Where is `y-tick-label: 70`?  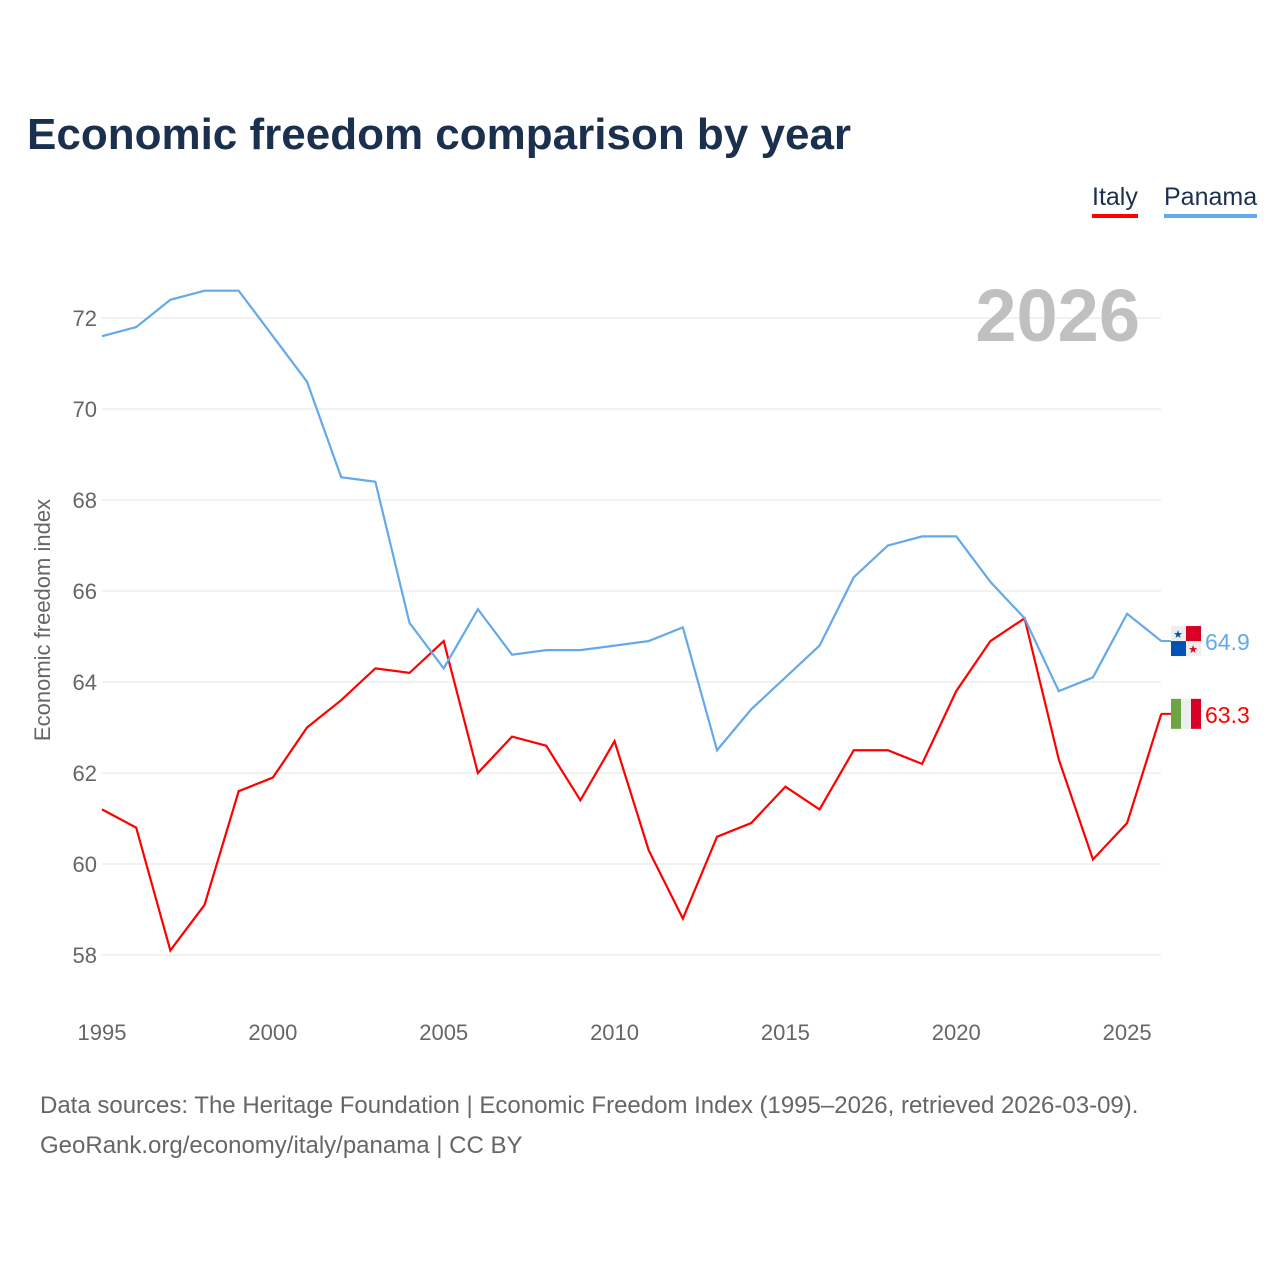 y-tick-label: 70 is located at coordinates (85, 409).